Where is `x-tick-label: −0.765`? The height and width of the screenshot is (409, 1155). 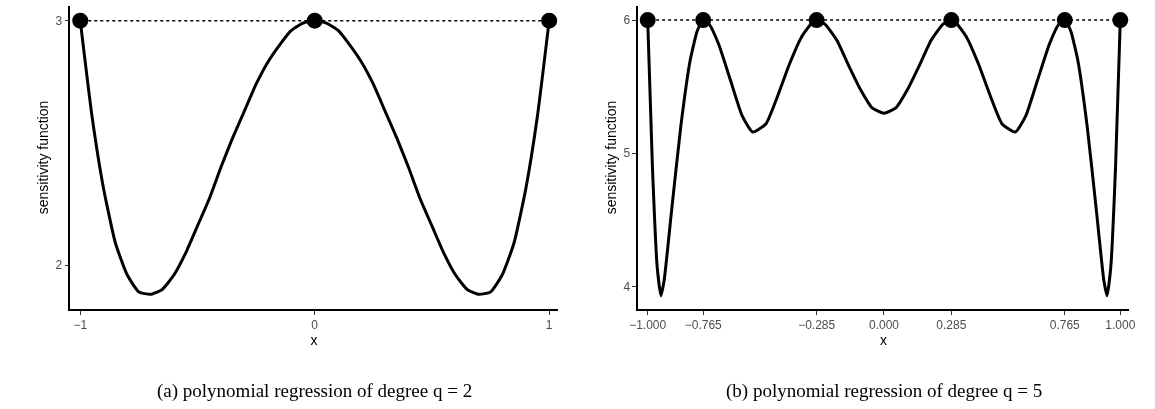
x-tick-label: −0.765 is located at coordinates (703, 325).